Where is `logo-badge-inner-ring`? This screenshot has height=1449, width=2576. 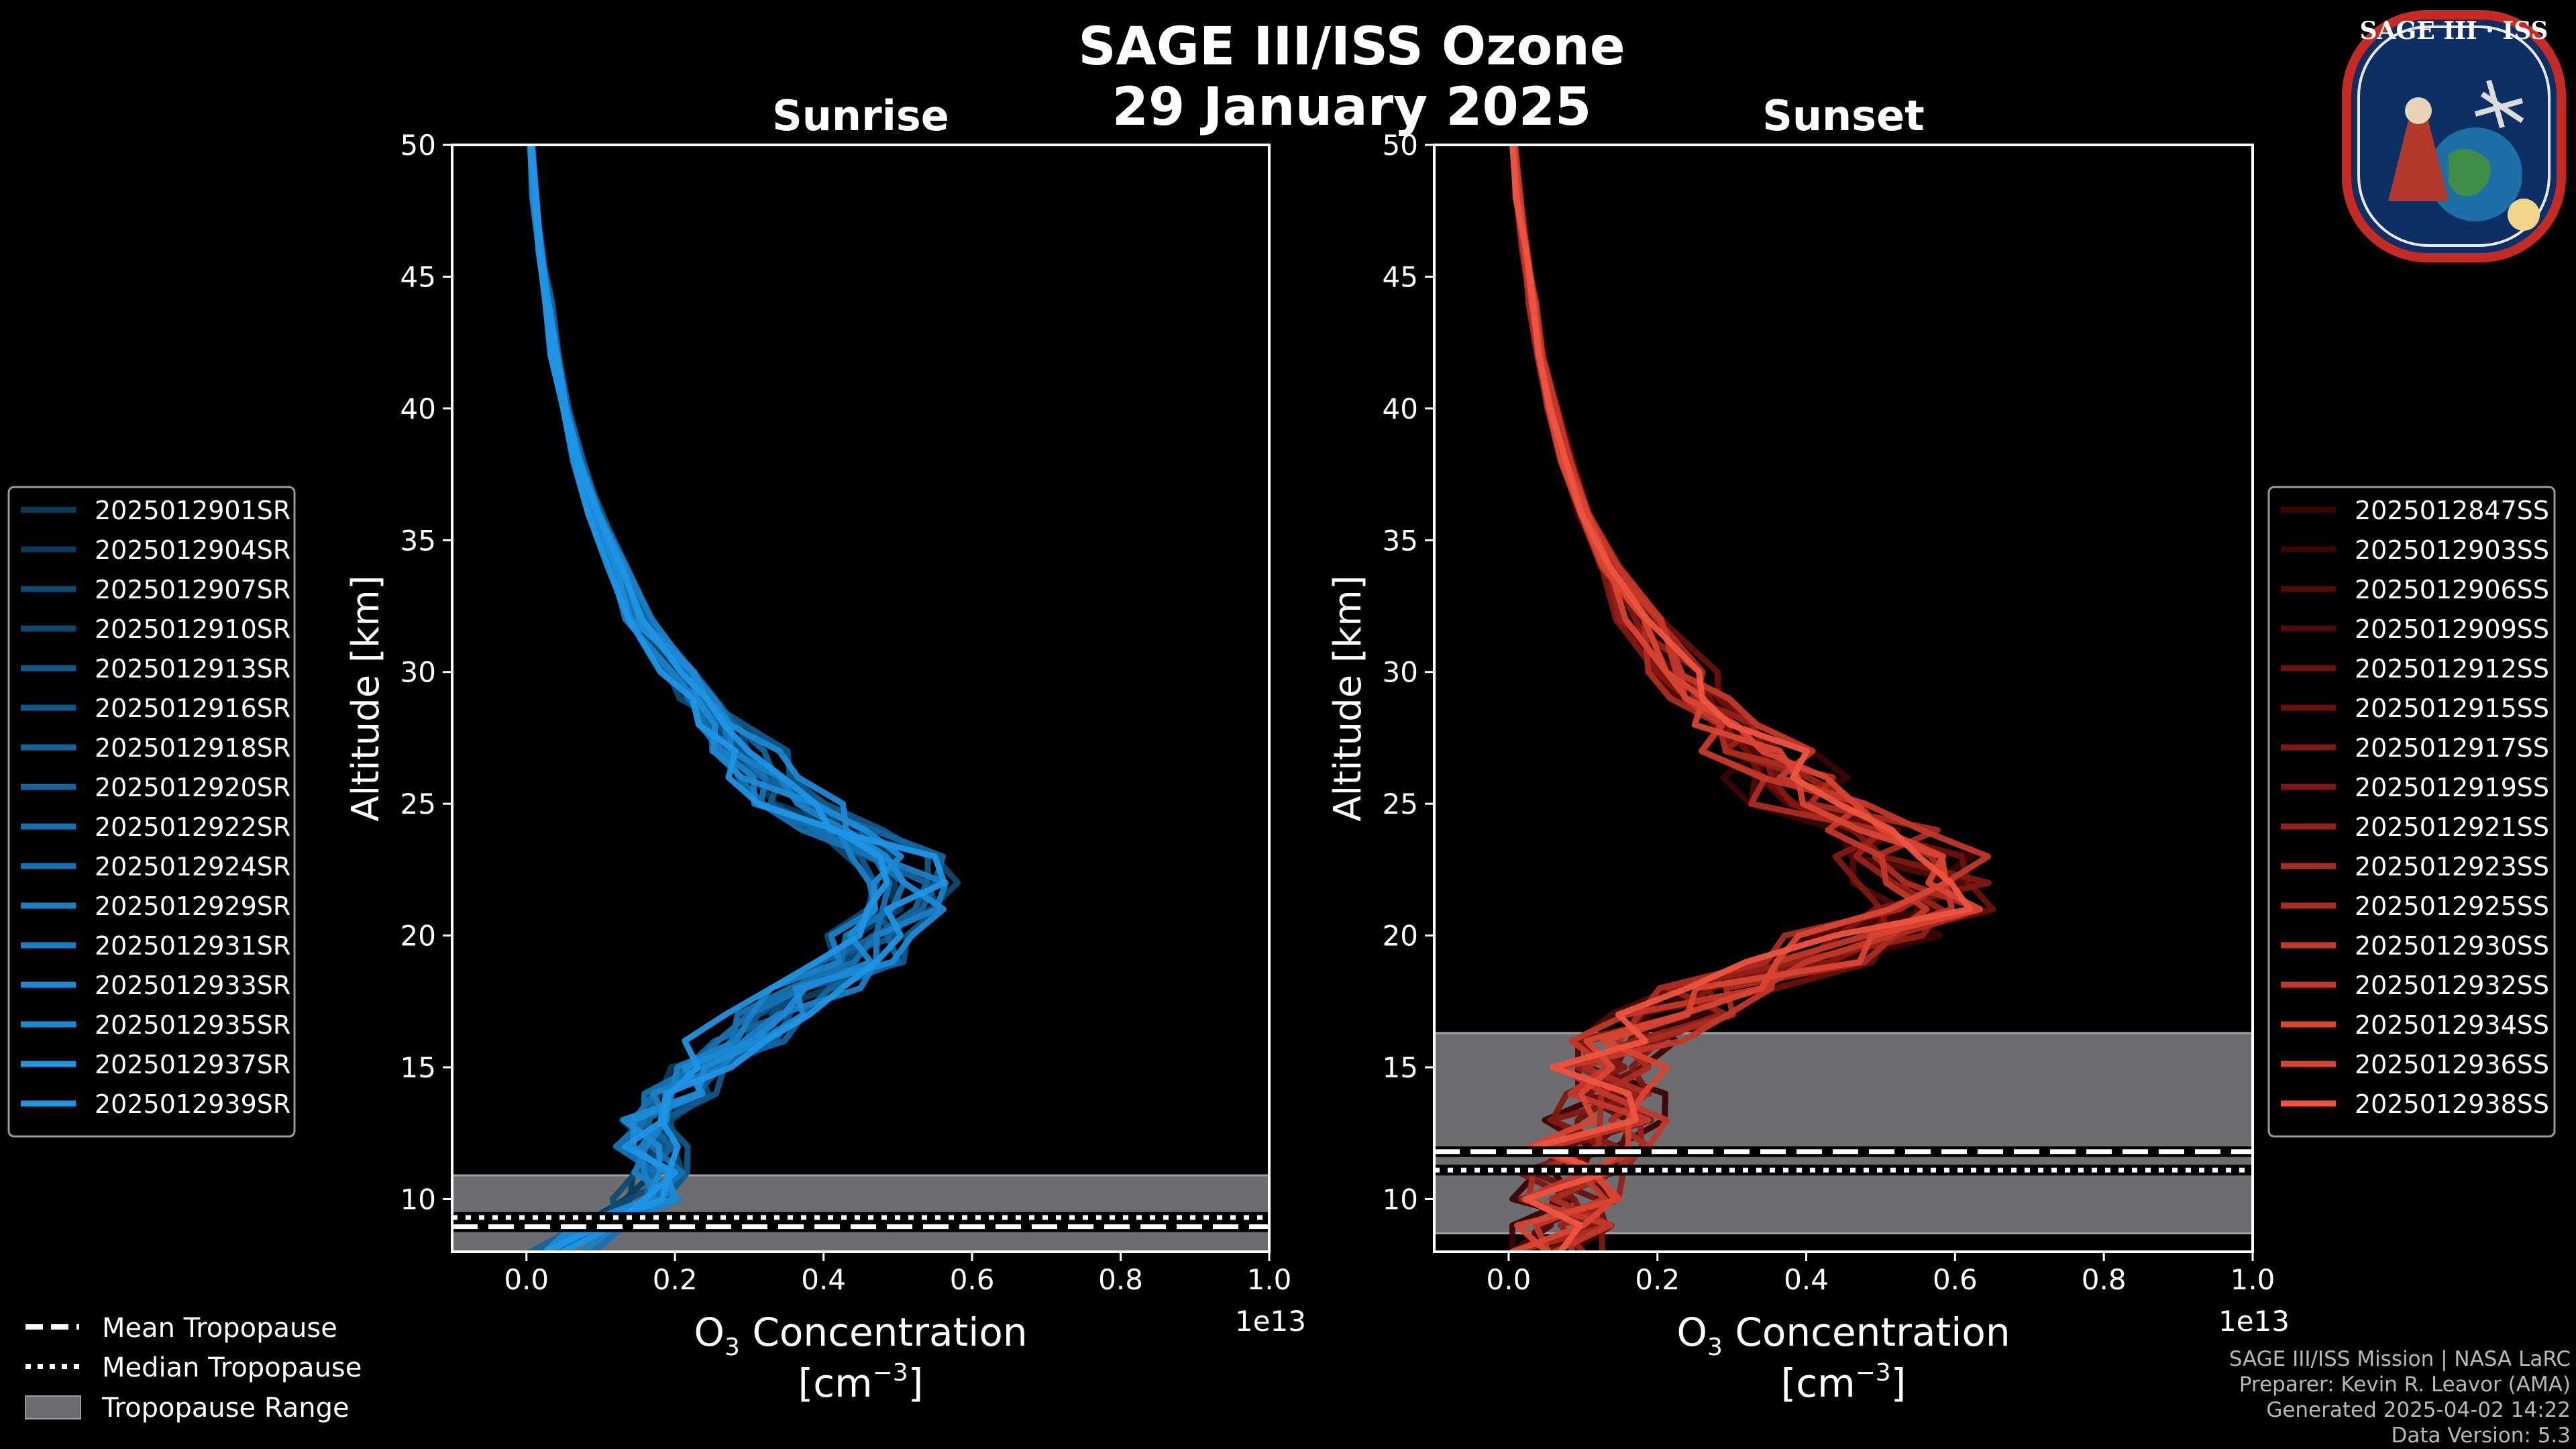
logo-badge-inner-ring is located at coordinates (2454, 136).